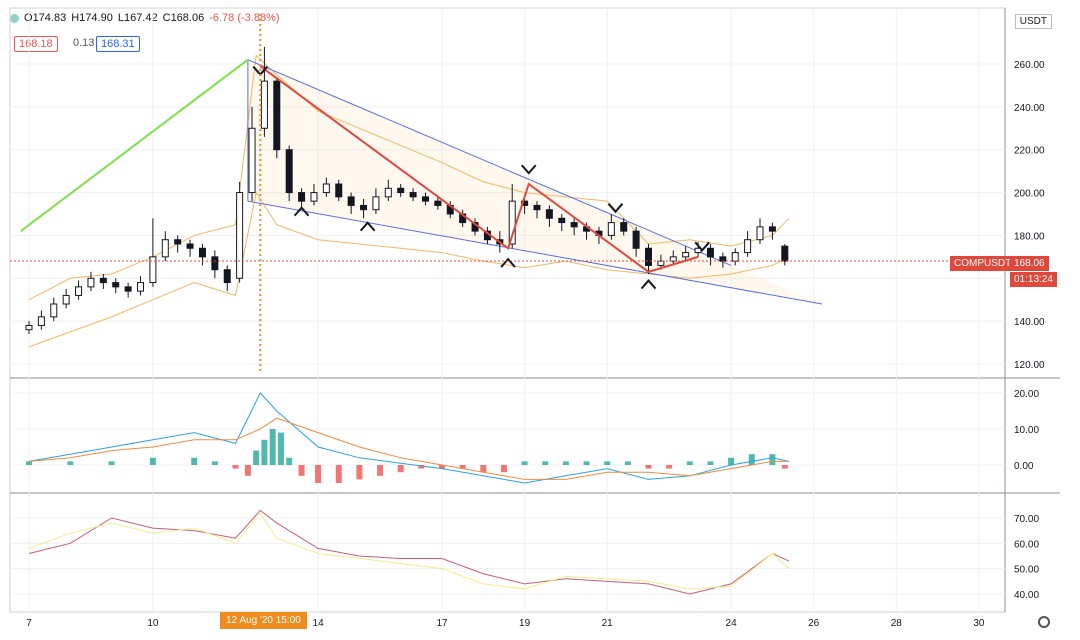  I want to click on price-tick-label: 140.00, so click(1029, 322).